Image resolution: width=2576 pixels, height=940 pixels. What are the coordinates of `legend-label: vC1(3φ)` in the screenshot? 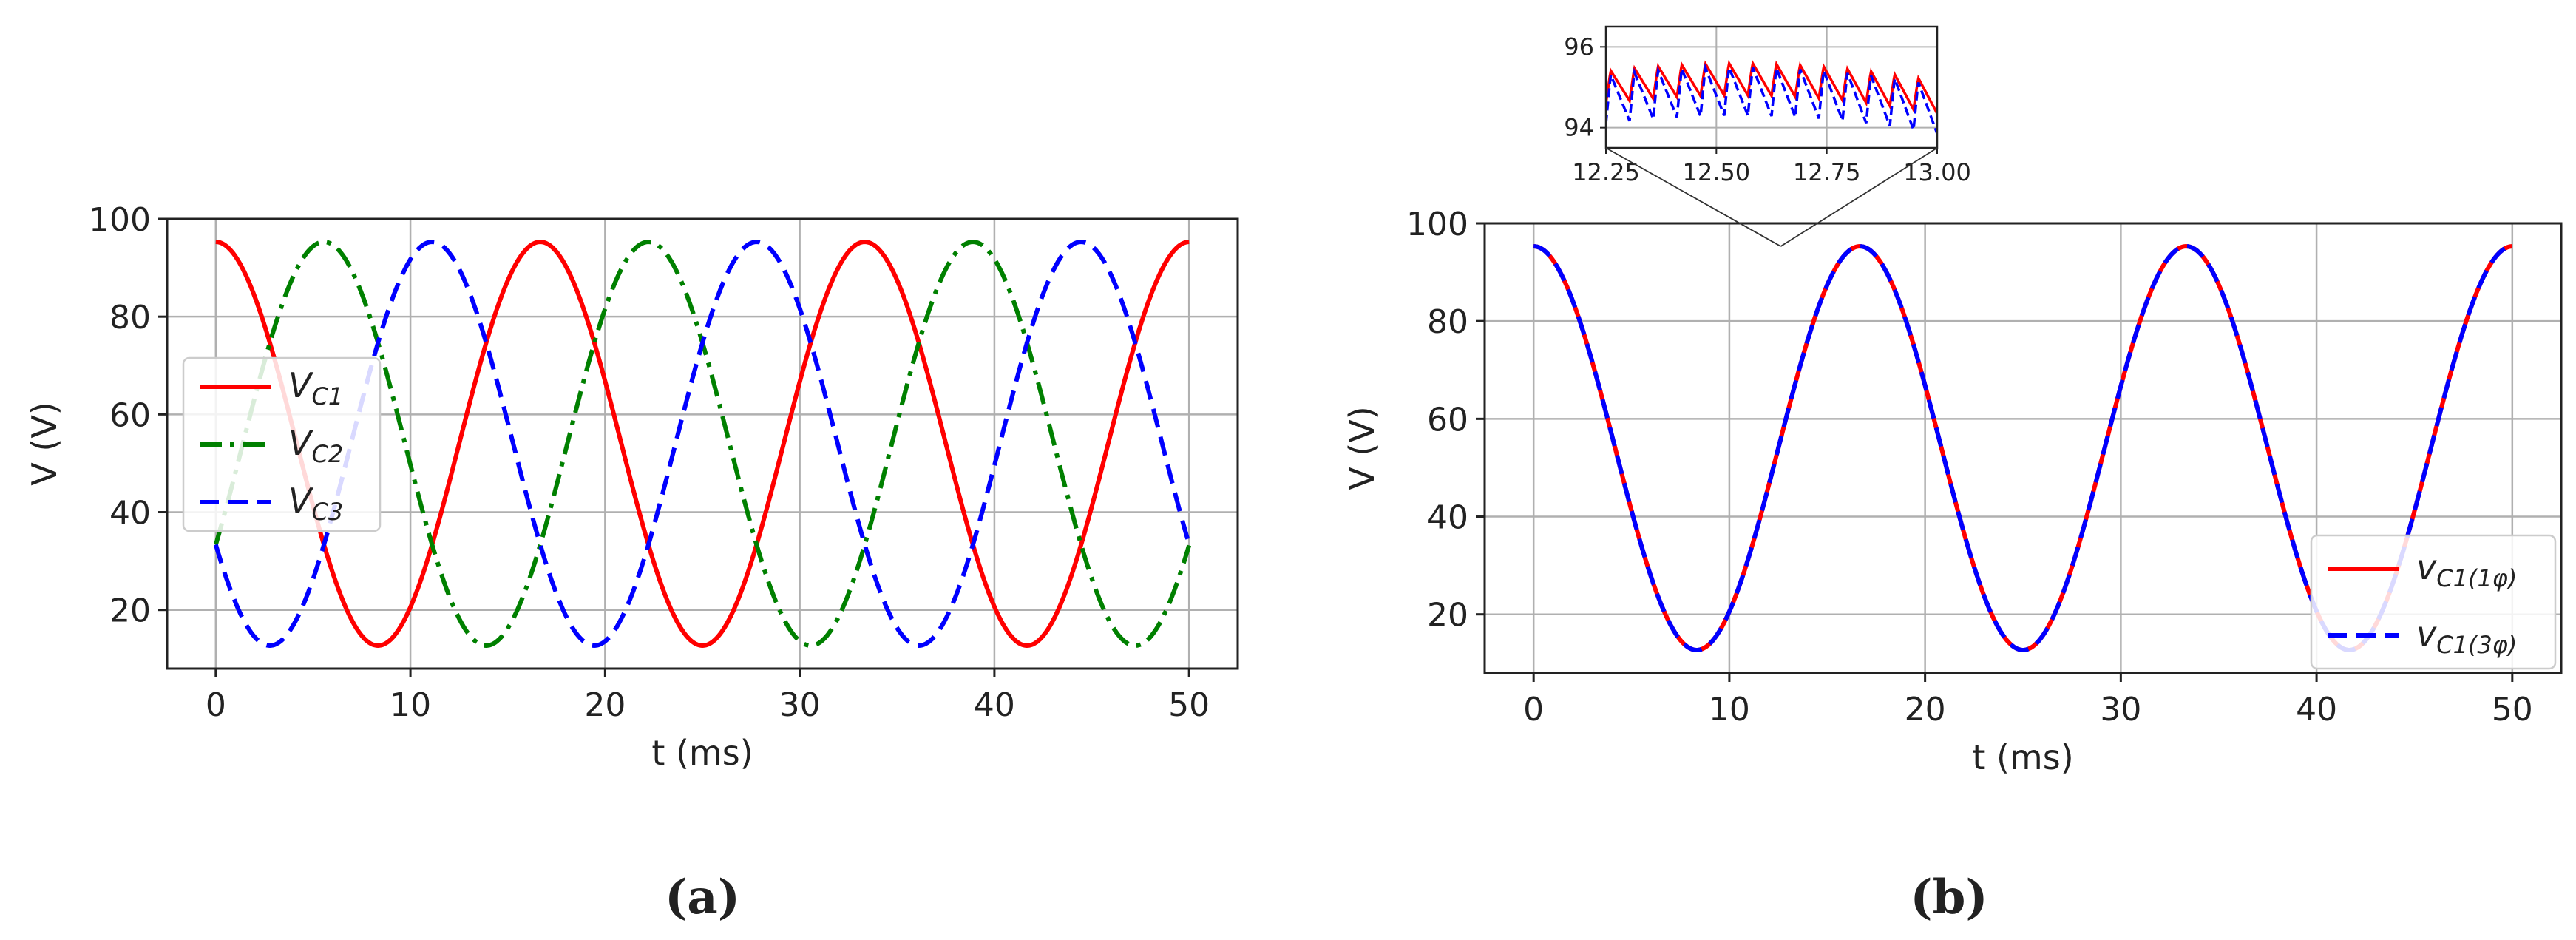 It's located at (2466, 636).